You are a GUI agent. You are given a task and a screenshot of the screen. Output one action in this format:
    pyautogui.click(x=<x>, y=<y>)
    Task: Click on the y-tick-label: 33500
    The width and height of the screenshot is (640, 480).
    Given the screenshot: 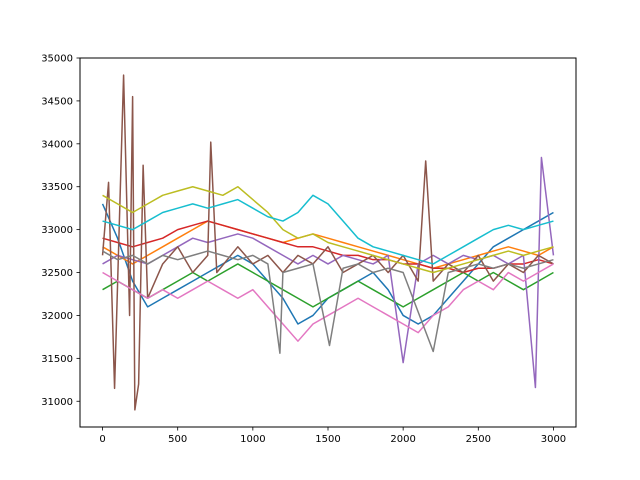 What is the action you would take?
    pyautogui.click(x=57, y=187)
    